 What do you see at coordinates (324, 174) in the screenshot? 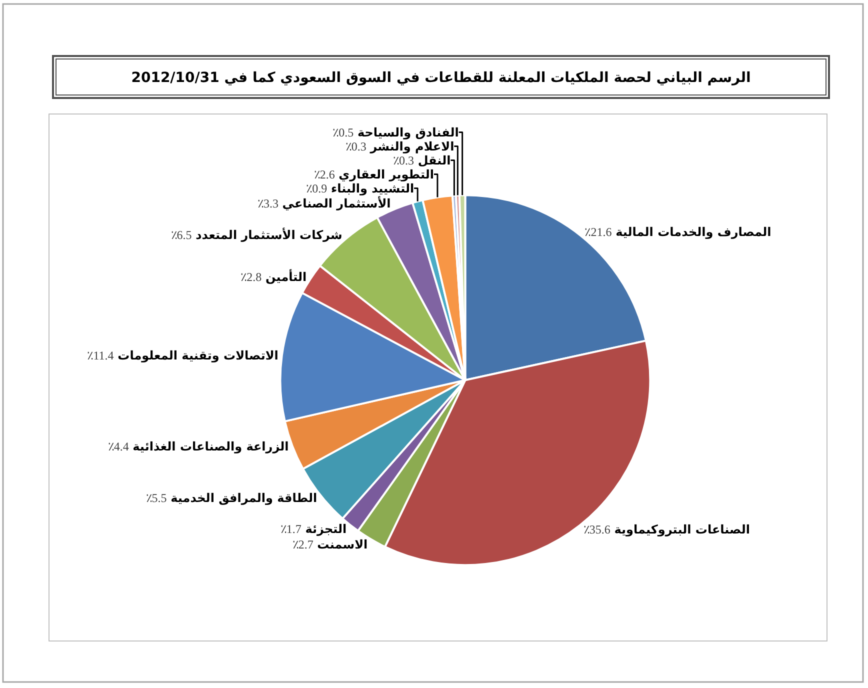
I see `data-label: 2.6٪` at bounding box center [324, 174].